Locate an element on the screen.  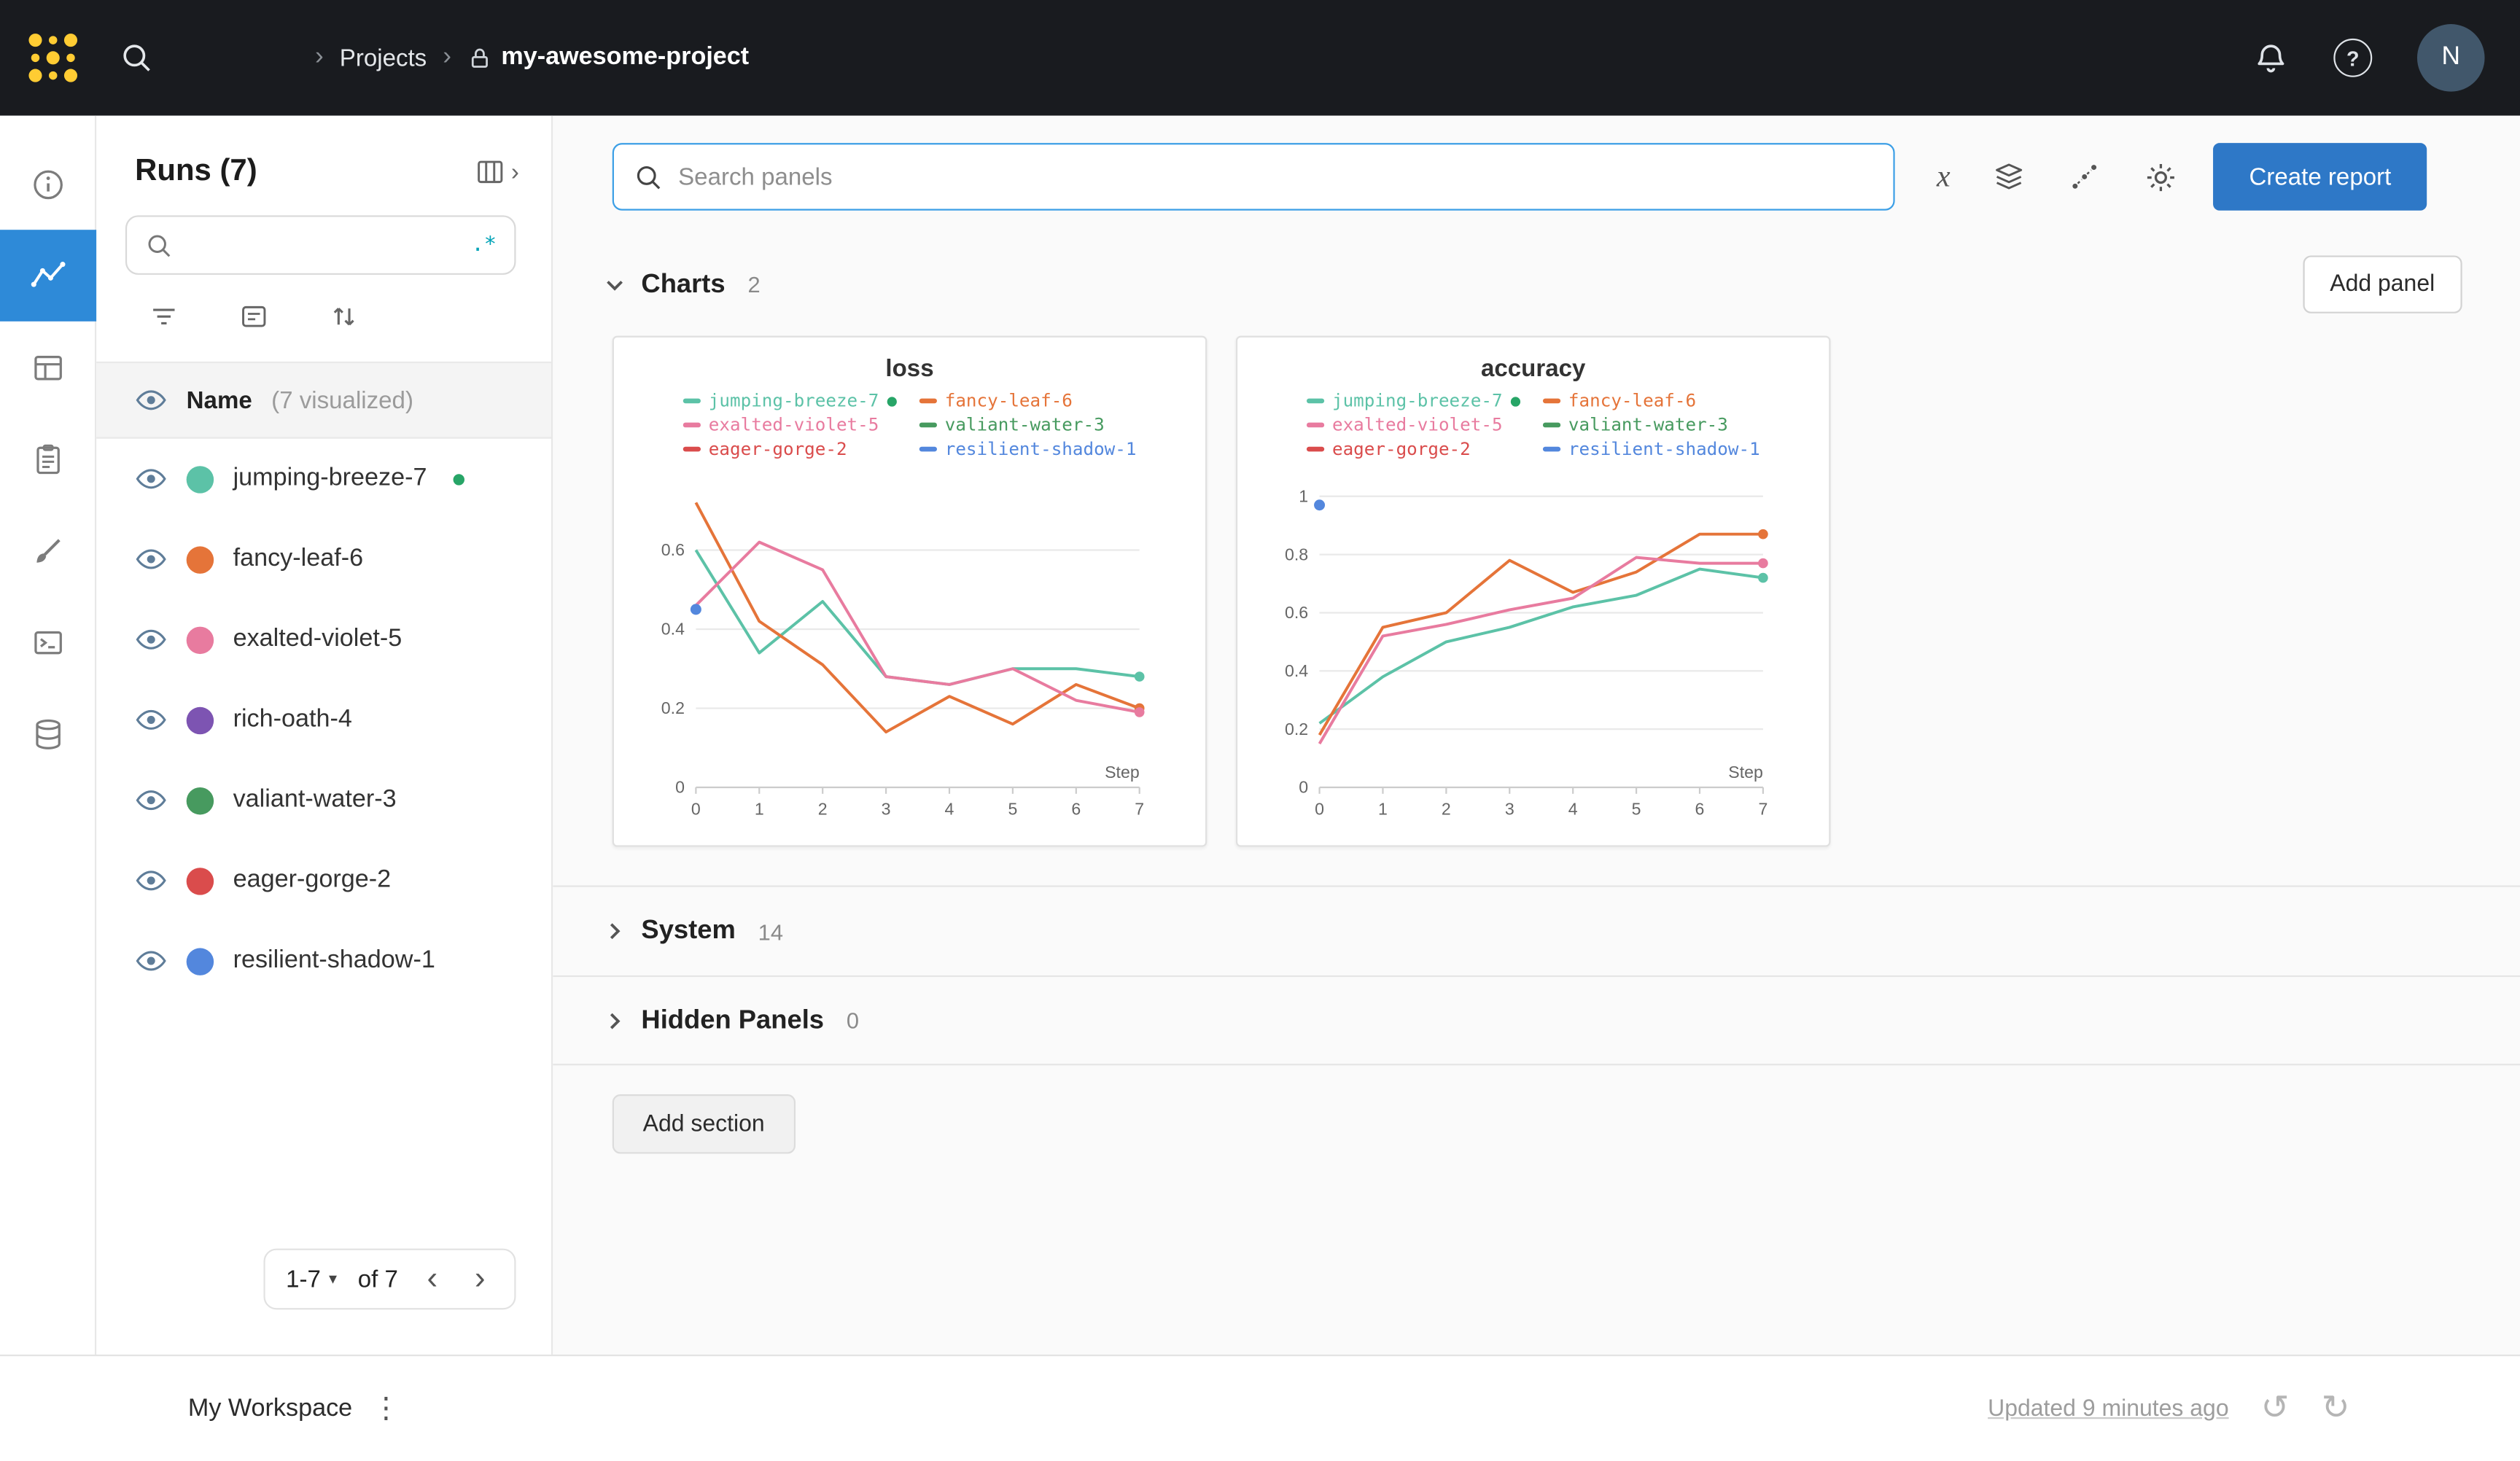
runs-pagination: 1-7 ▾ of 7 ‹ › is located at coordinates (389, 1279).